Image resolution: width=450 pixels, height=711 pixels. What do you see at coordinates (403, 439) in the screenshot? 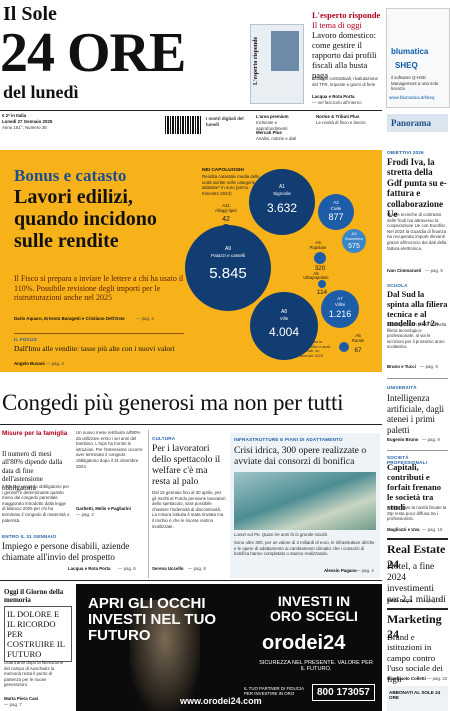
I see `author: Eugenio Bruno` at bounding box center [403, 439].